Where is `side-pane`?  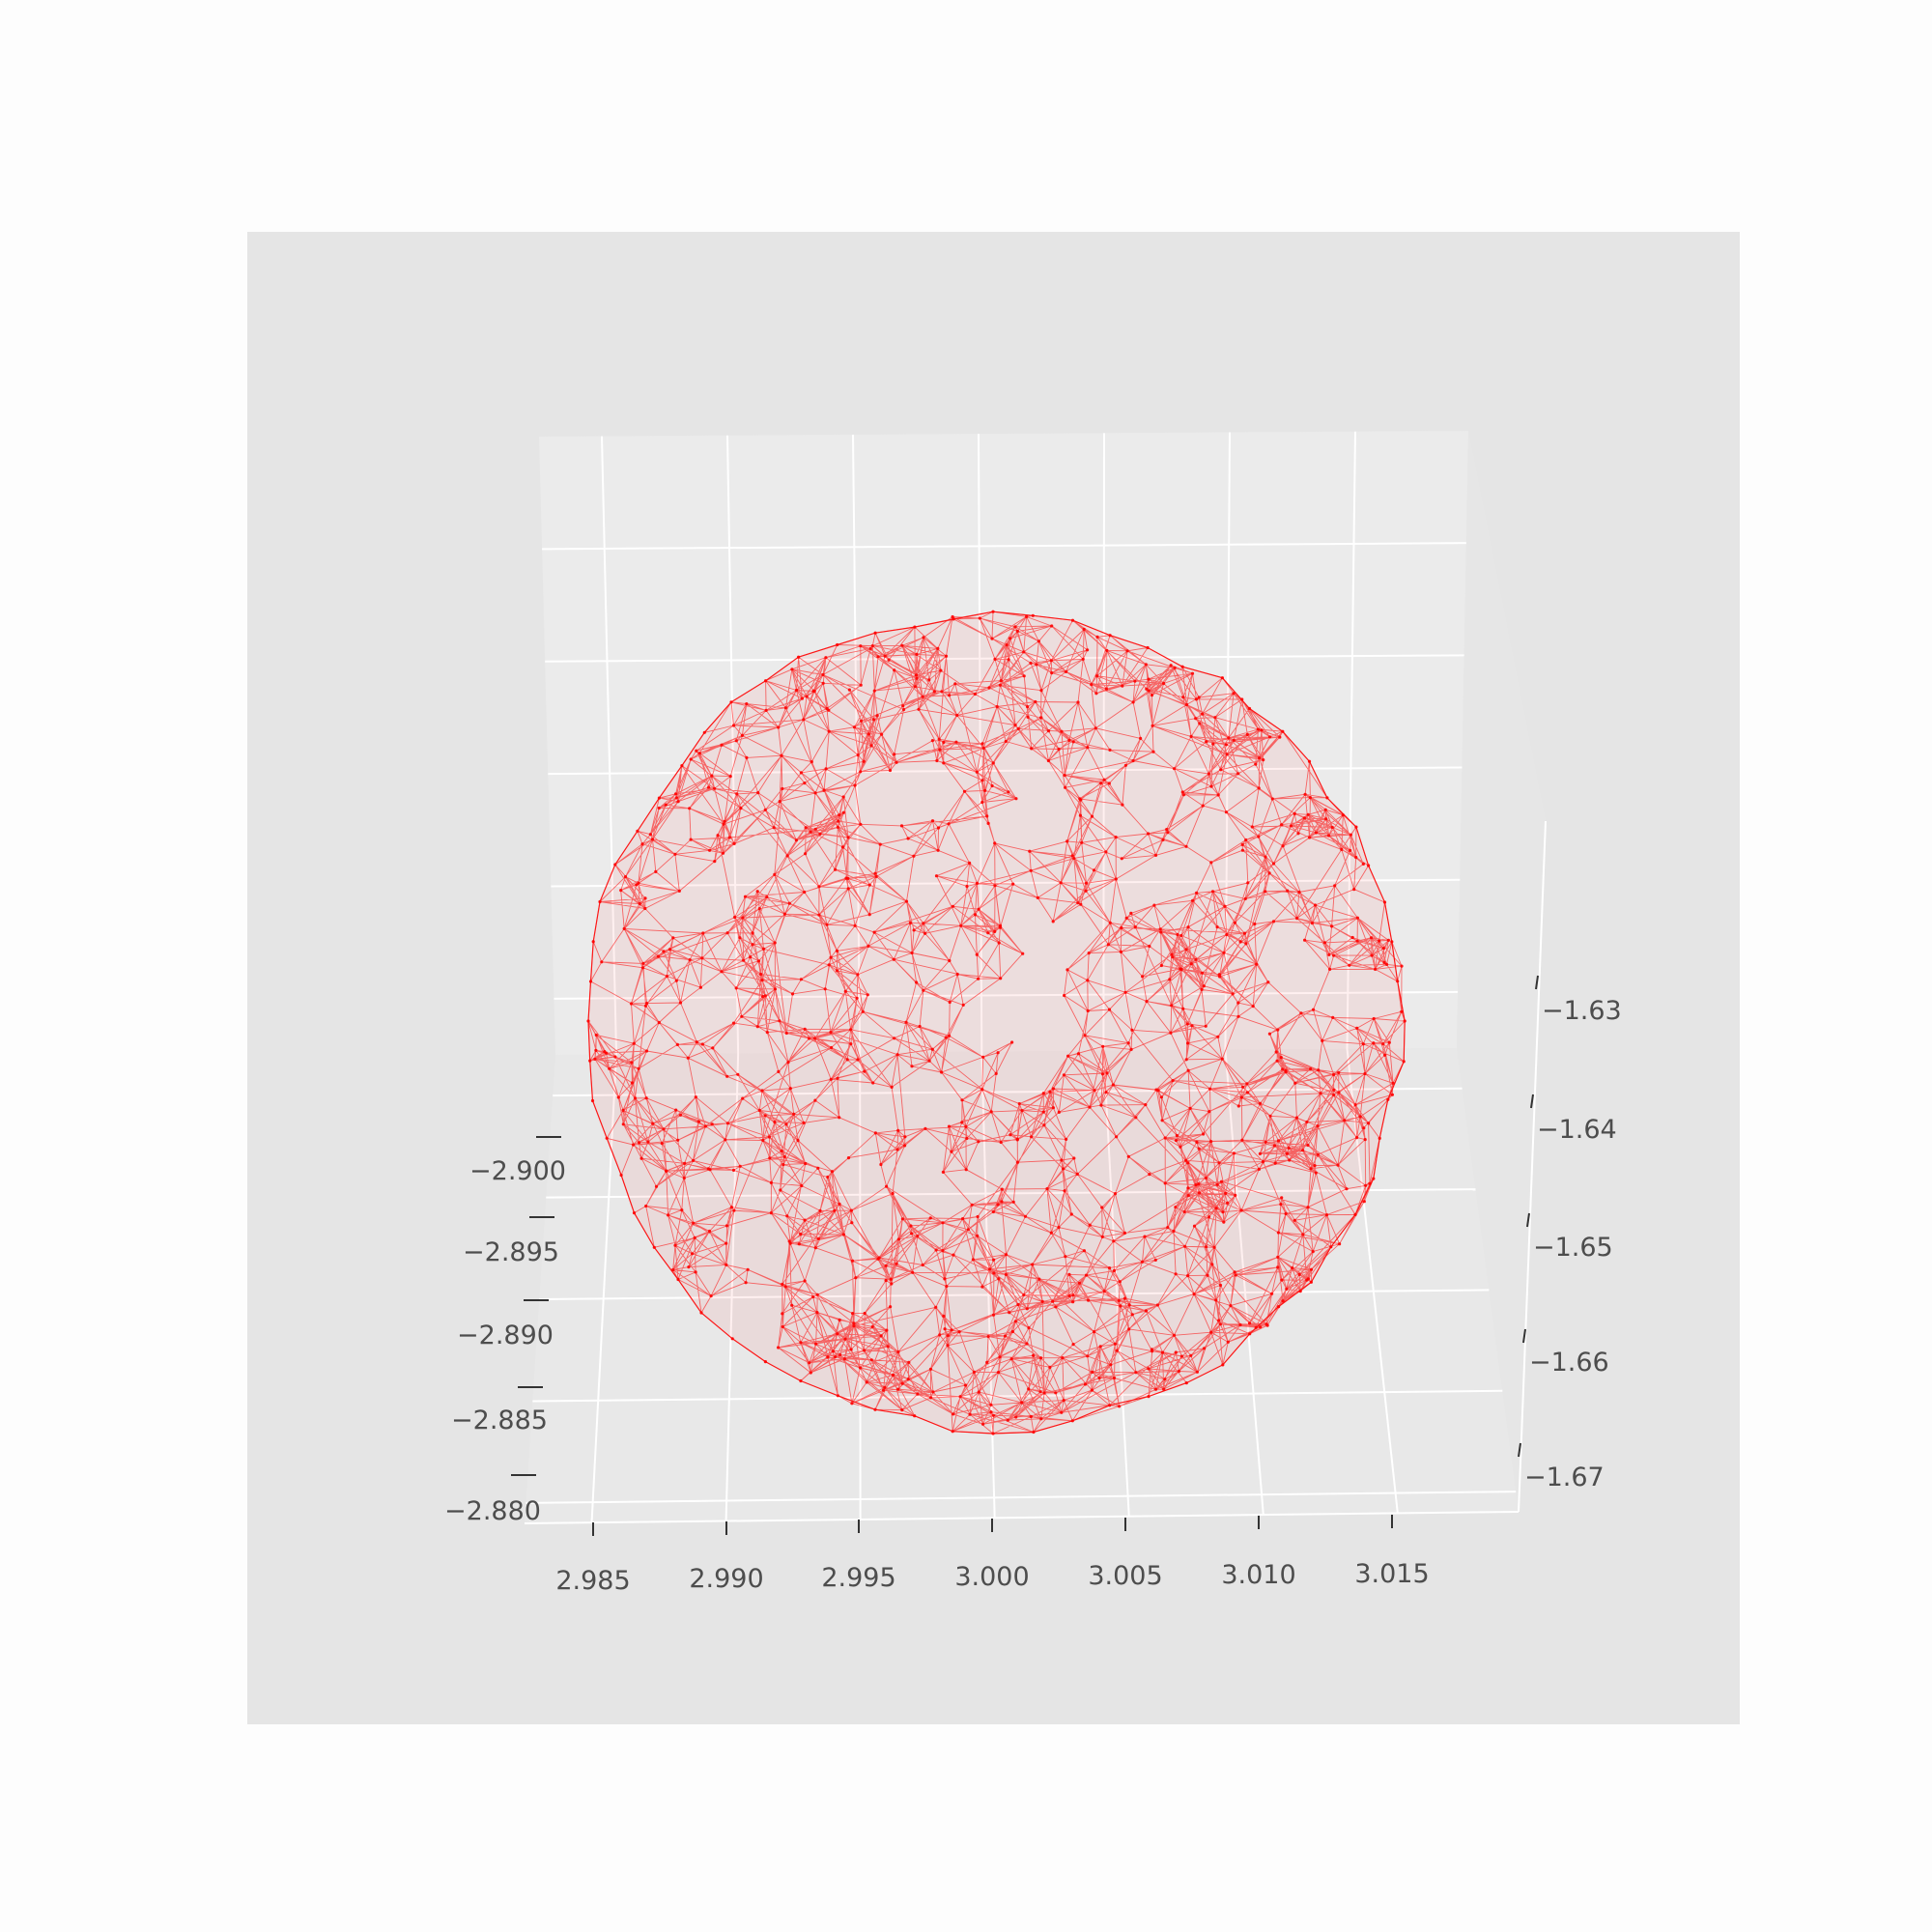
side-pane is located at coordinates (1501, 971).